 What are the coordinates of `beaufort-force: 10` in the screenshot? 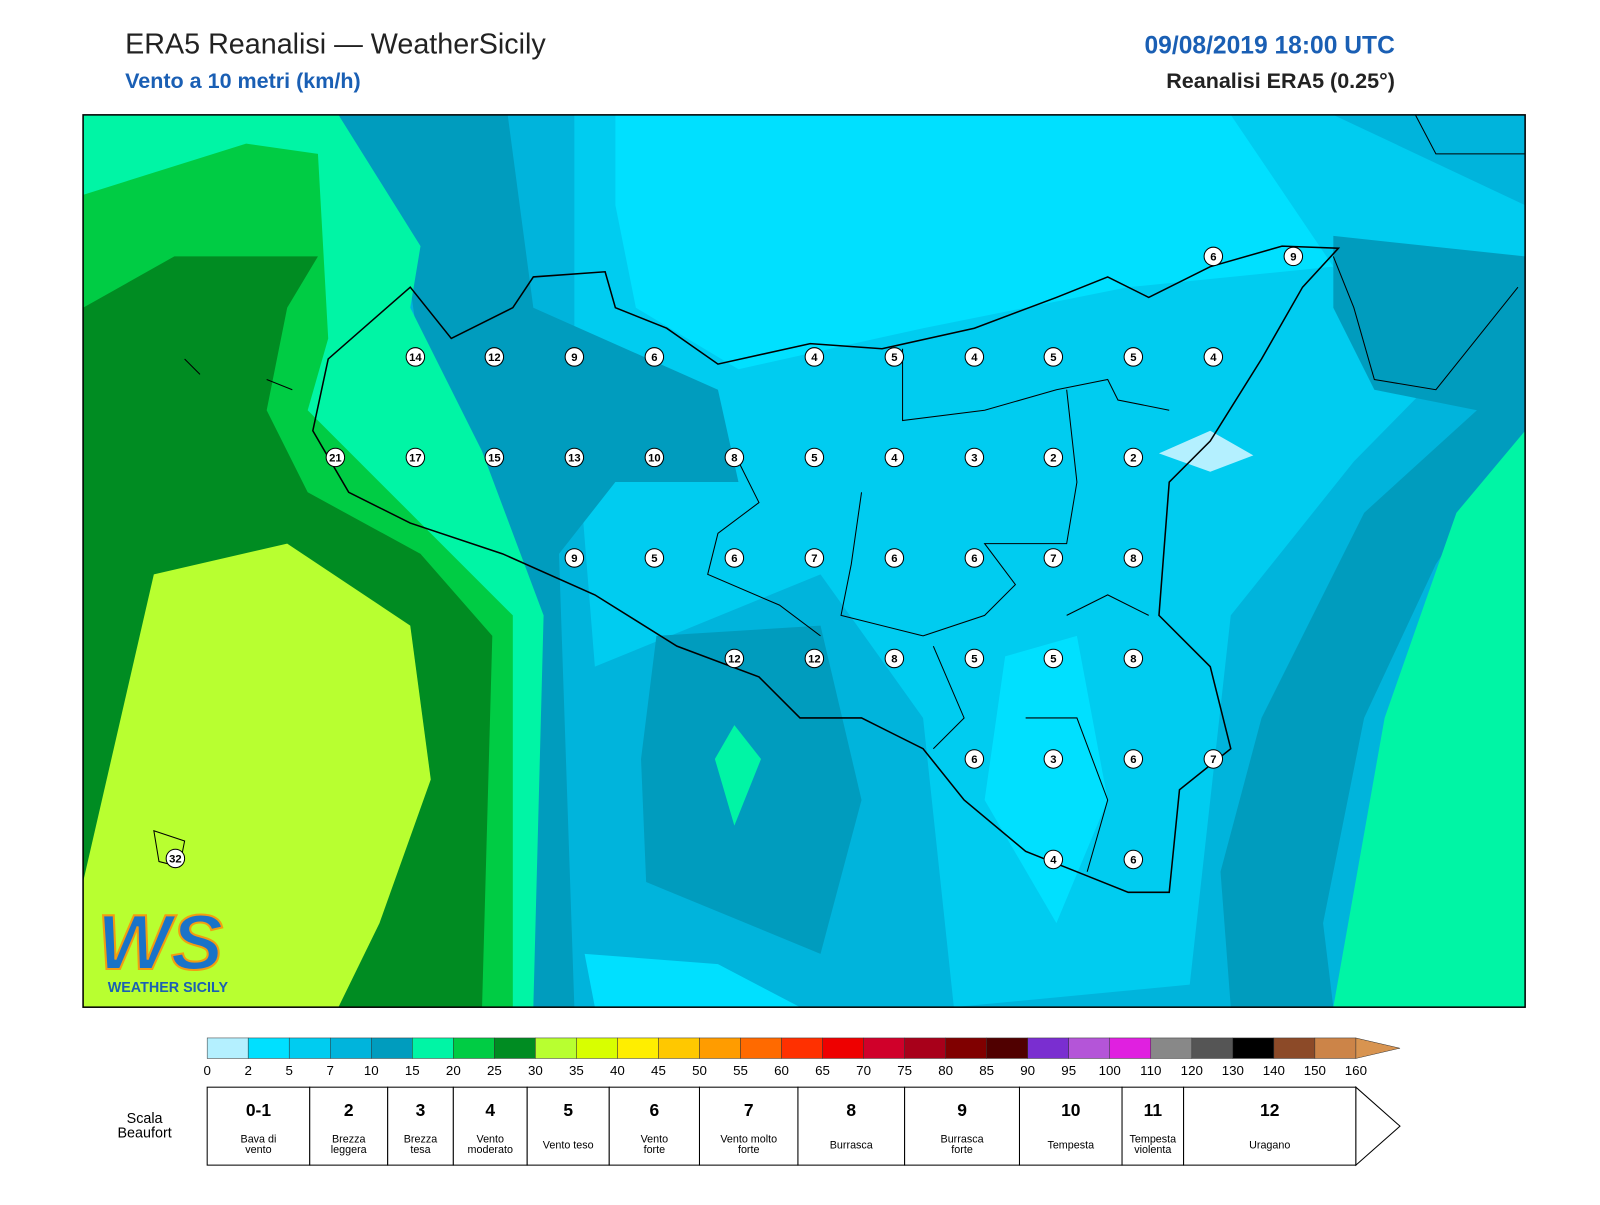 It's located at (1070, 1110).